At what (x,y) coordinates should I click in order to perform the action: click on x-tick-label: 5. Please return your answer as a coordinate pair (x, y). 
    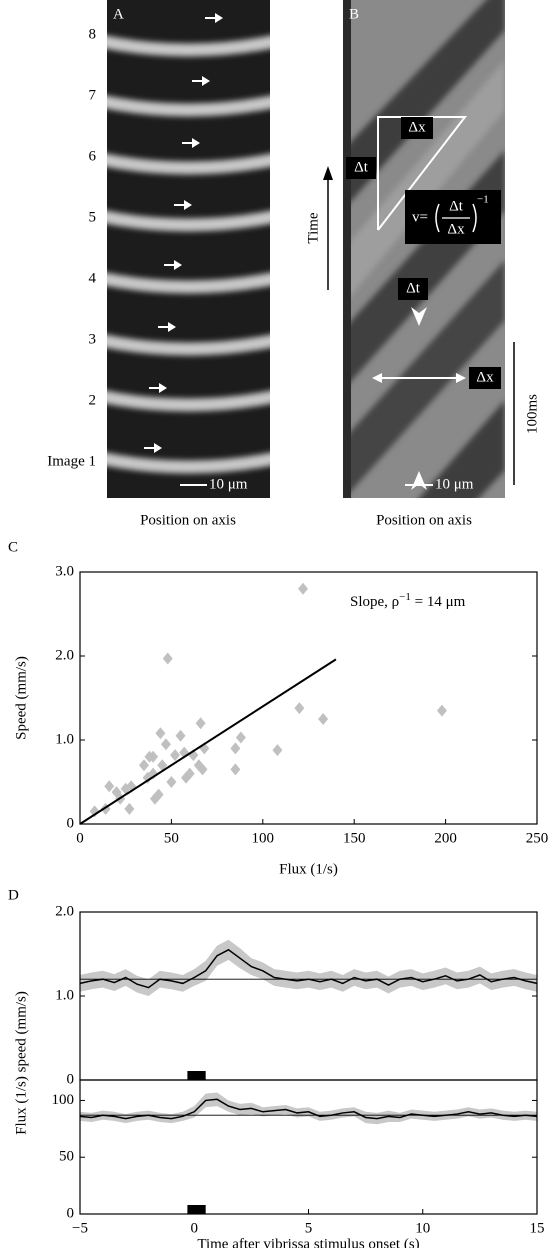
    Looking at the image, I should click on (309, 1228).